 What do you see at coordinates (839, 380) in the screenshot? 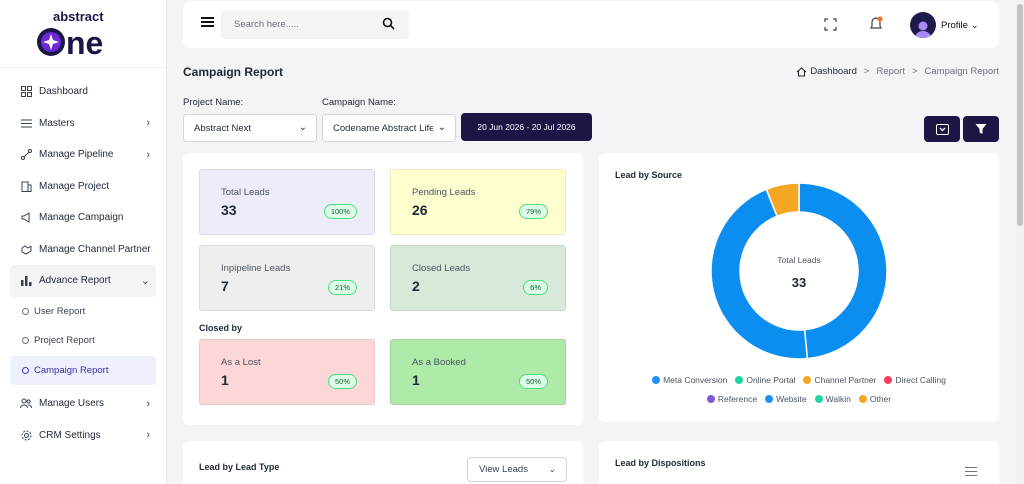
I see `legend-item-channel-partner: Channel Partner` at bounding box center [839, 380].